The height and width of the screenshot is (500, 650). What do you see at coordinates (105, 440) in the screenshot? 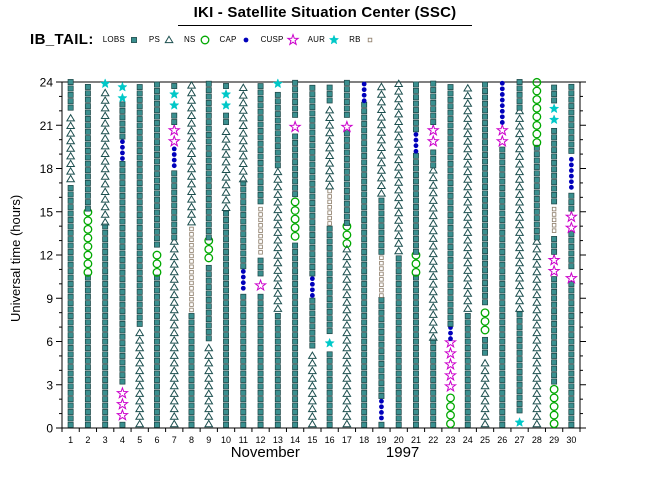
I see `x-tick-label: 3` at bounding box center [105, 440].